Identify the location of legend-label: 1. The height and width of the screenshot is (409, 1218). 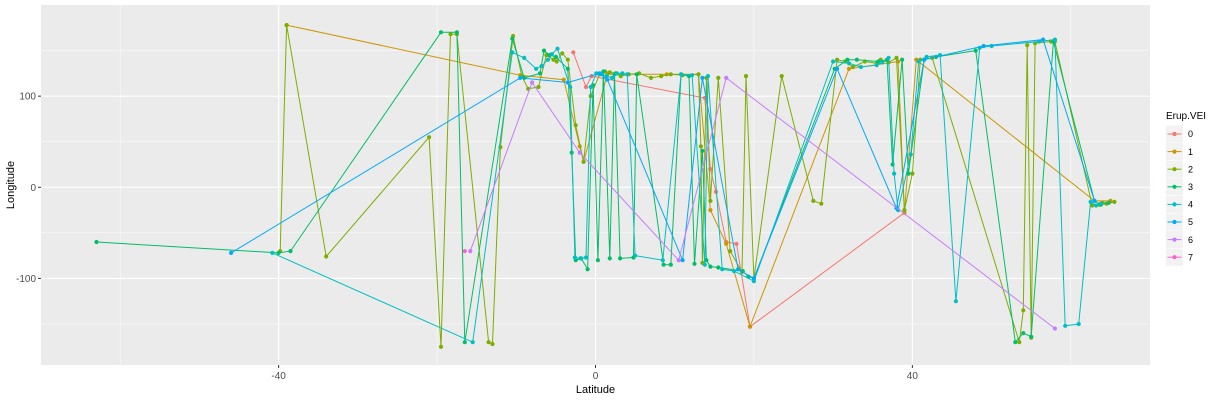
(1190, 152).